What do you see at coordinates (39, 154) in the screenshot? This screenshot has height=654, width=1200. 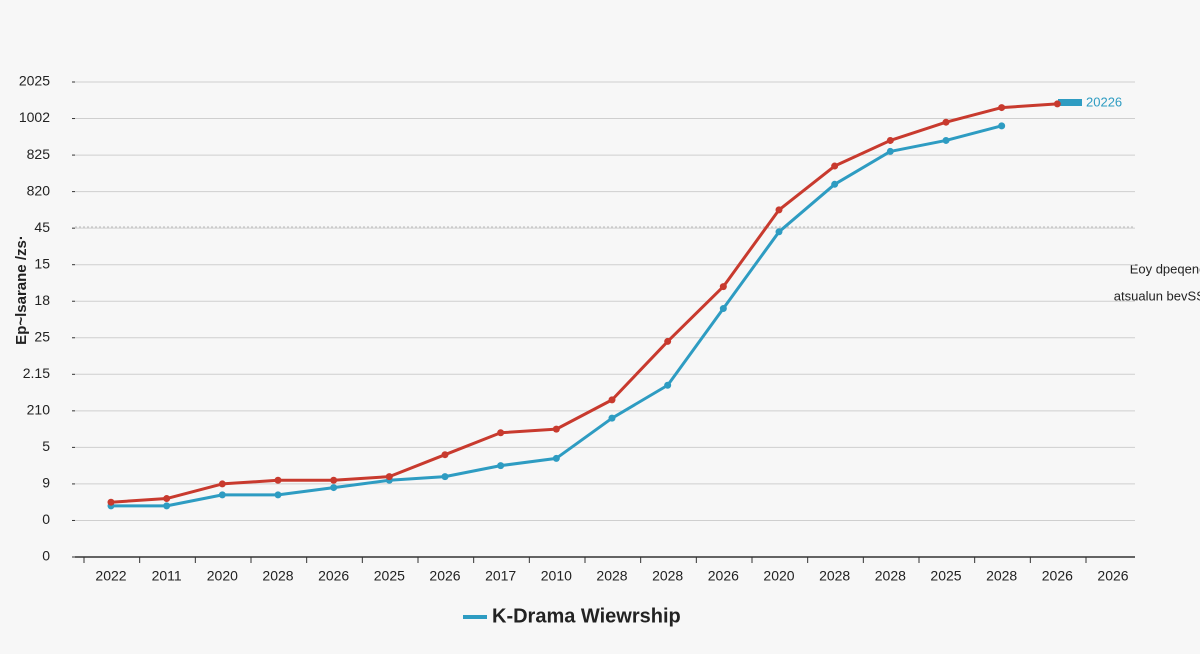 I see `y-tick-label: 825` at bounding box center [39, 154].